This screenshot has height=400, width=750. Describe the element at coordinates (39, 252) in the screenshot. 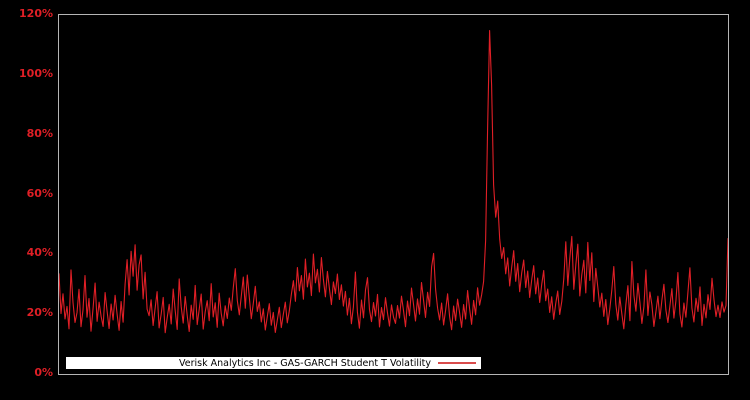

I see `y-tick-label-40: 40%` at that location.